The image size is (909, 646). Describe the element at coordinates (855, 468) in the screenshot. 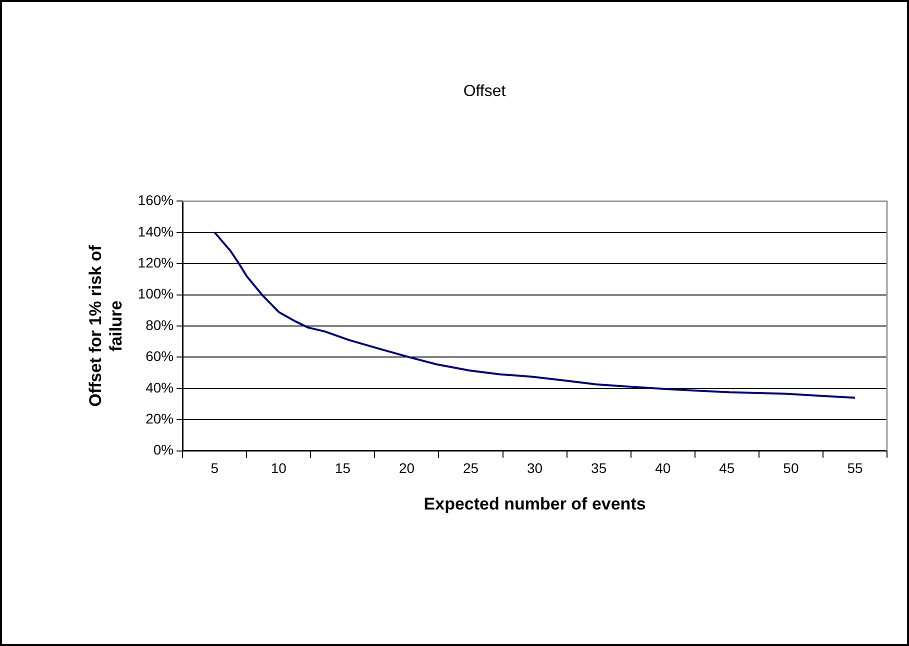

I see `x-tick-label: 55` at that location.